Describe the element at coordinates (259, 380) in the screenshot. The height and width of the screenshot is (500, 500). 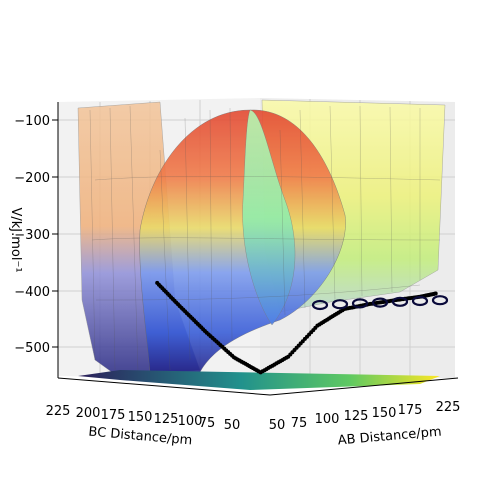
I see `contour-floor` at that location.